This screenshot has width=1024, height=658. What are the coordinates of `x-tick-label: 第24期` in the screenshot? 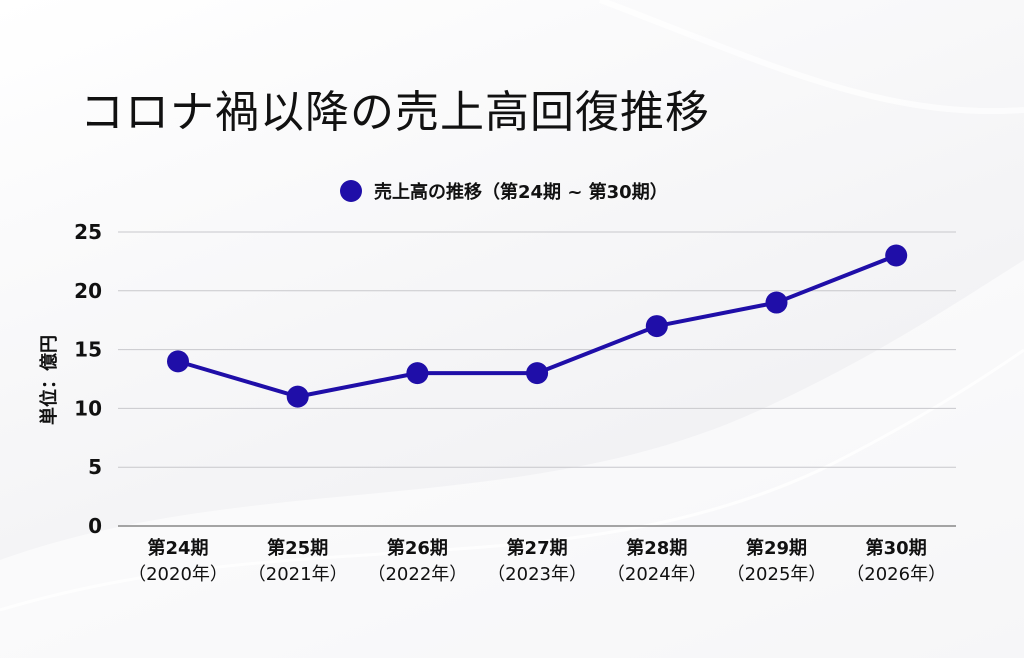 It's located at (178, 548).